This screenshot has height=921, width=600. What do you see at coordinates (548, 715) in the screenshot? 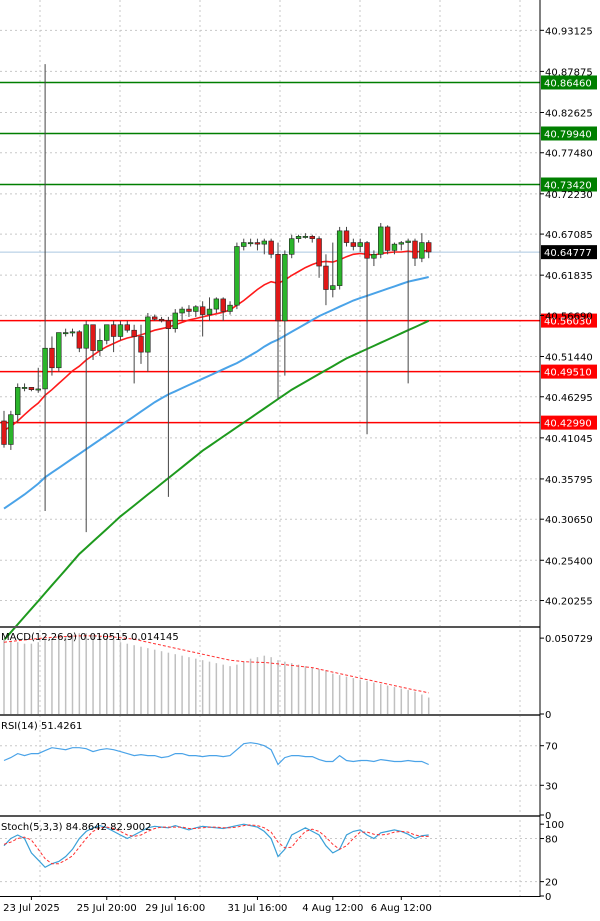
I see `macd-y-tick-label: 0` at bounding box center [548, 715].